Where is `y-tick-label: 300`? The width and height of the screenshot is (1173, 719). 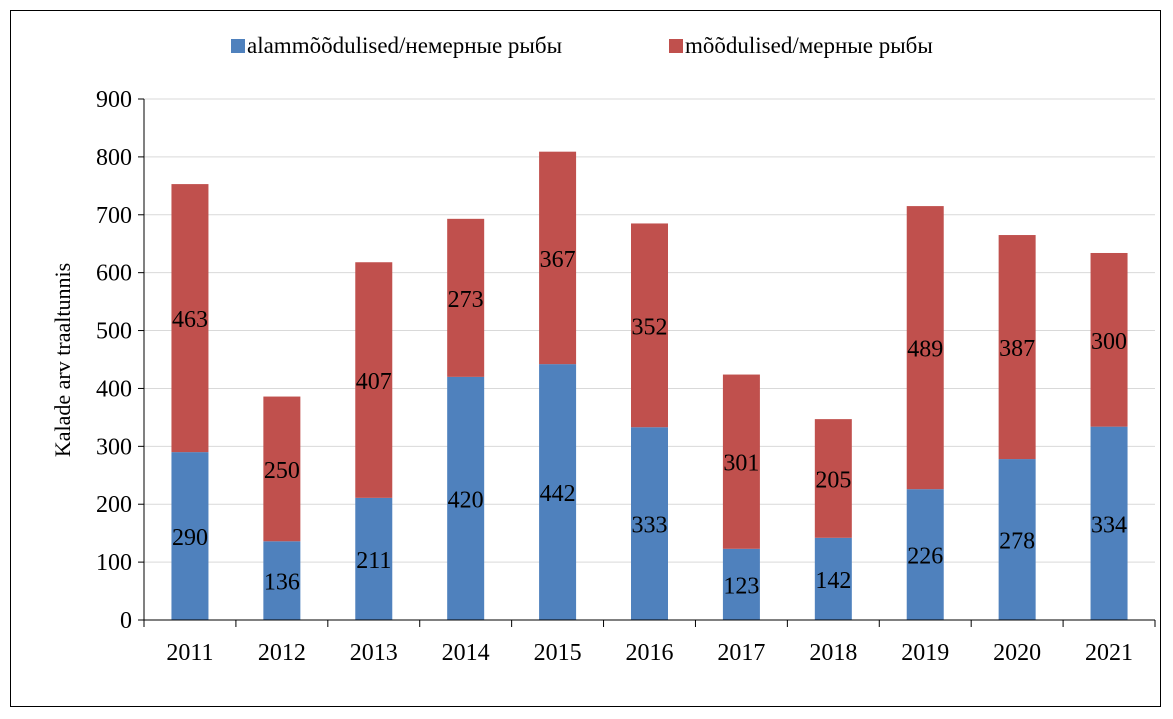
y-tick-label: 300 is located at coordinates (114, 447).